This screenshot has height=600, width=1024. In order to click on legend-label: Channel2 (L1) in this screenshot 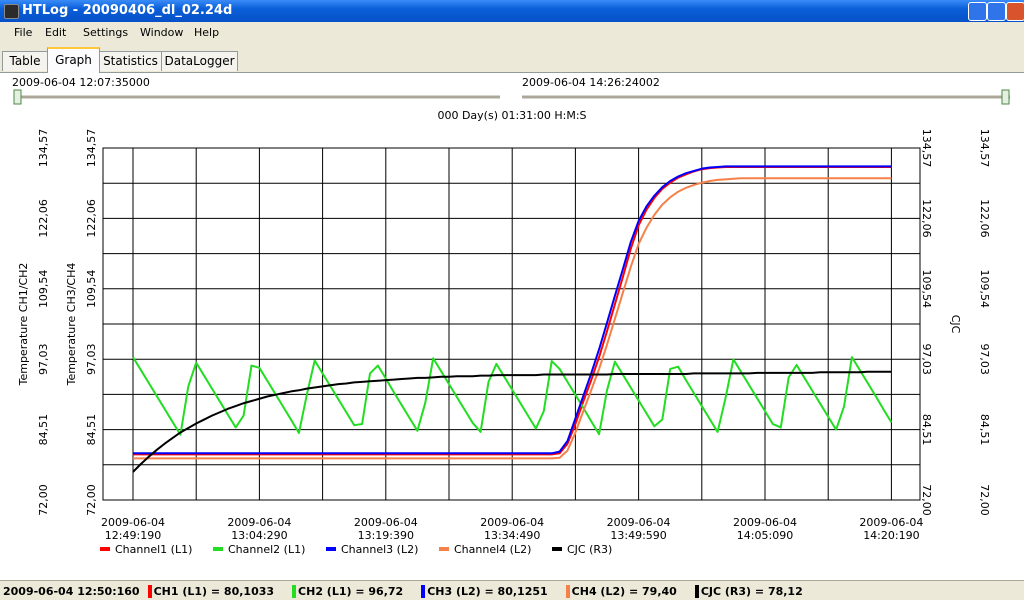, I will do `click(266, 549)`.